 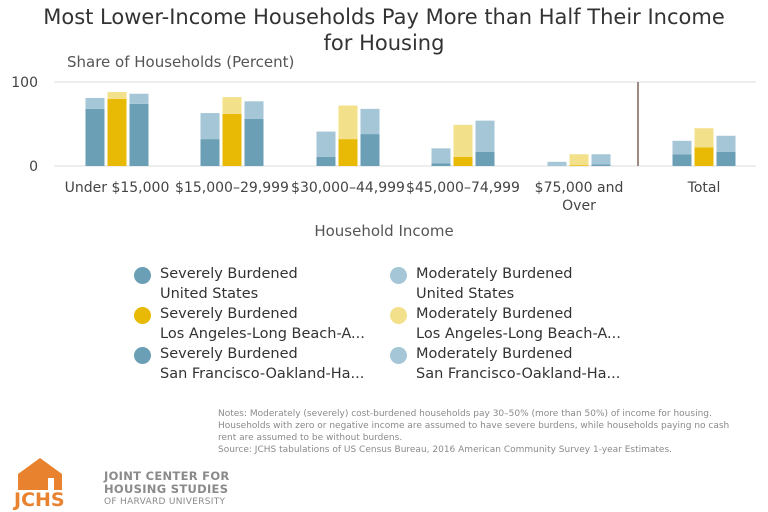 What do you see at coordinates (181, 62) in the screenshot?
I see `y-axis-title: Share of Households (Percent)` at bounding box center [181, 62].